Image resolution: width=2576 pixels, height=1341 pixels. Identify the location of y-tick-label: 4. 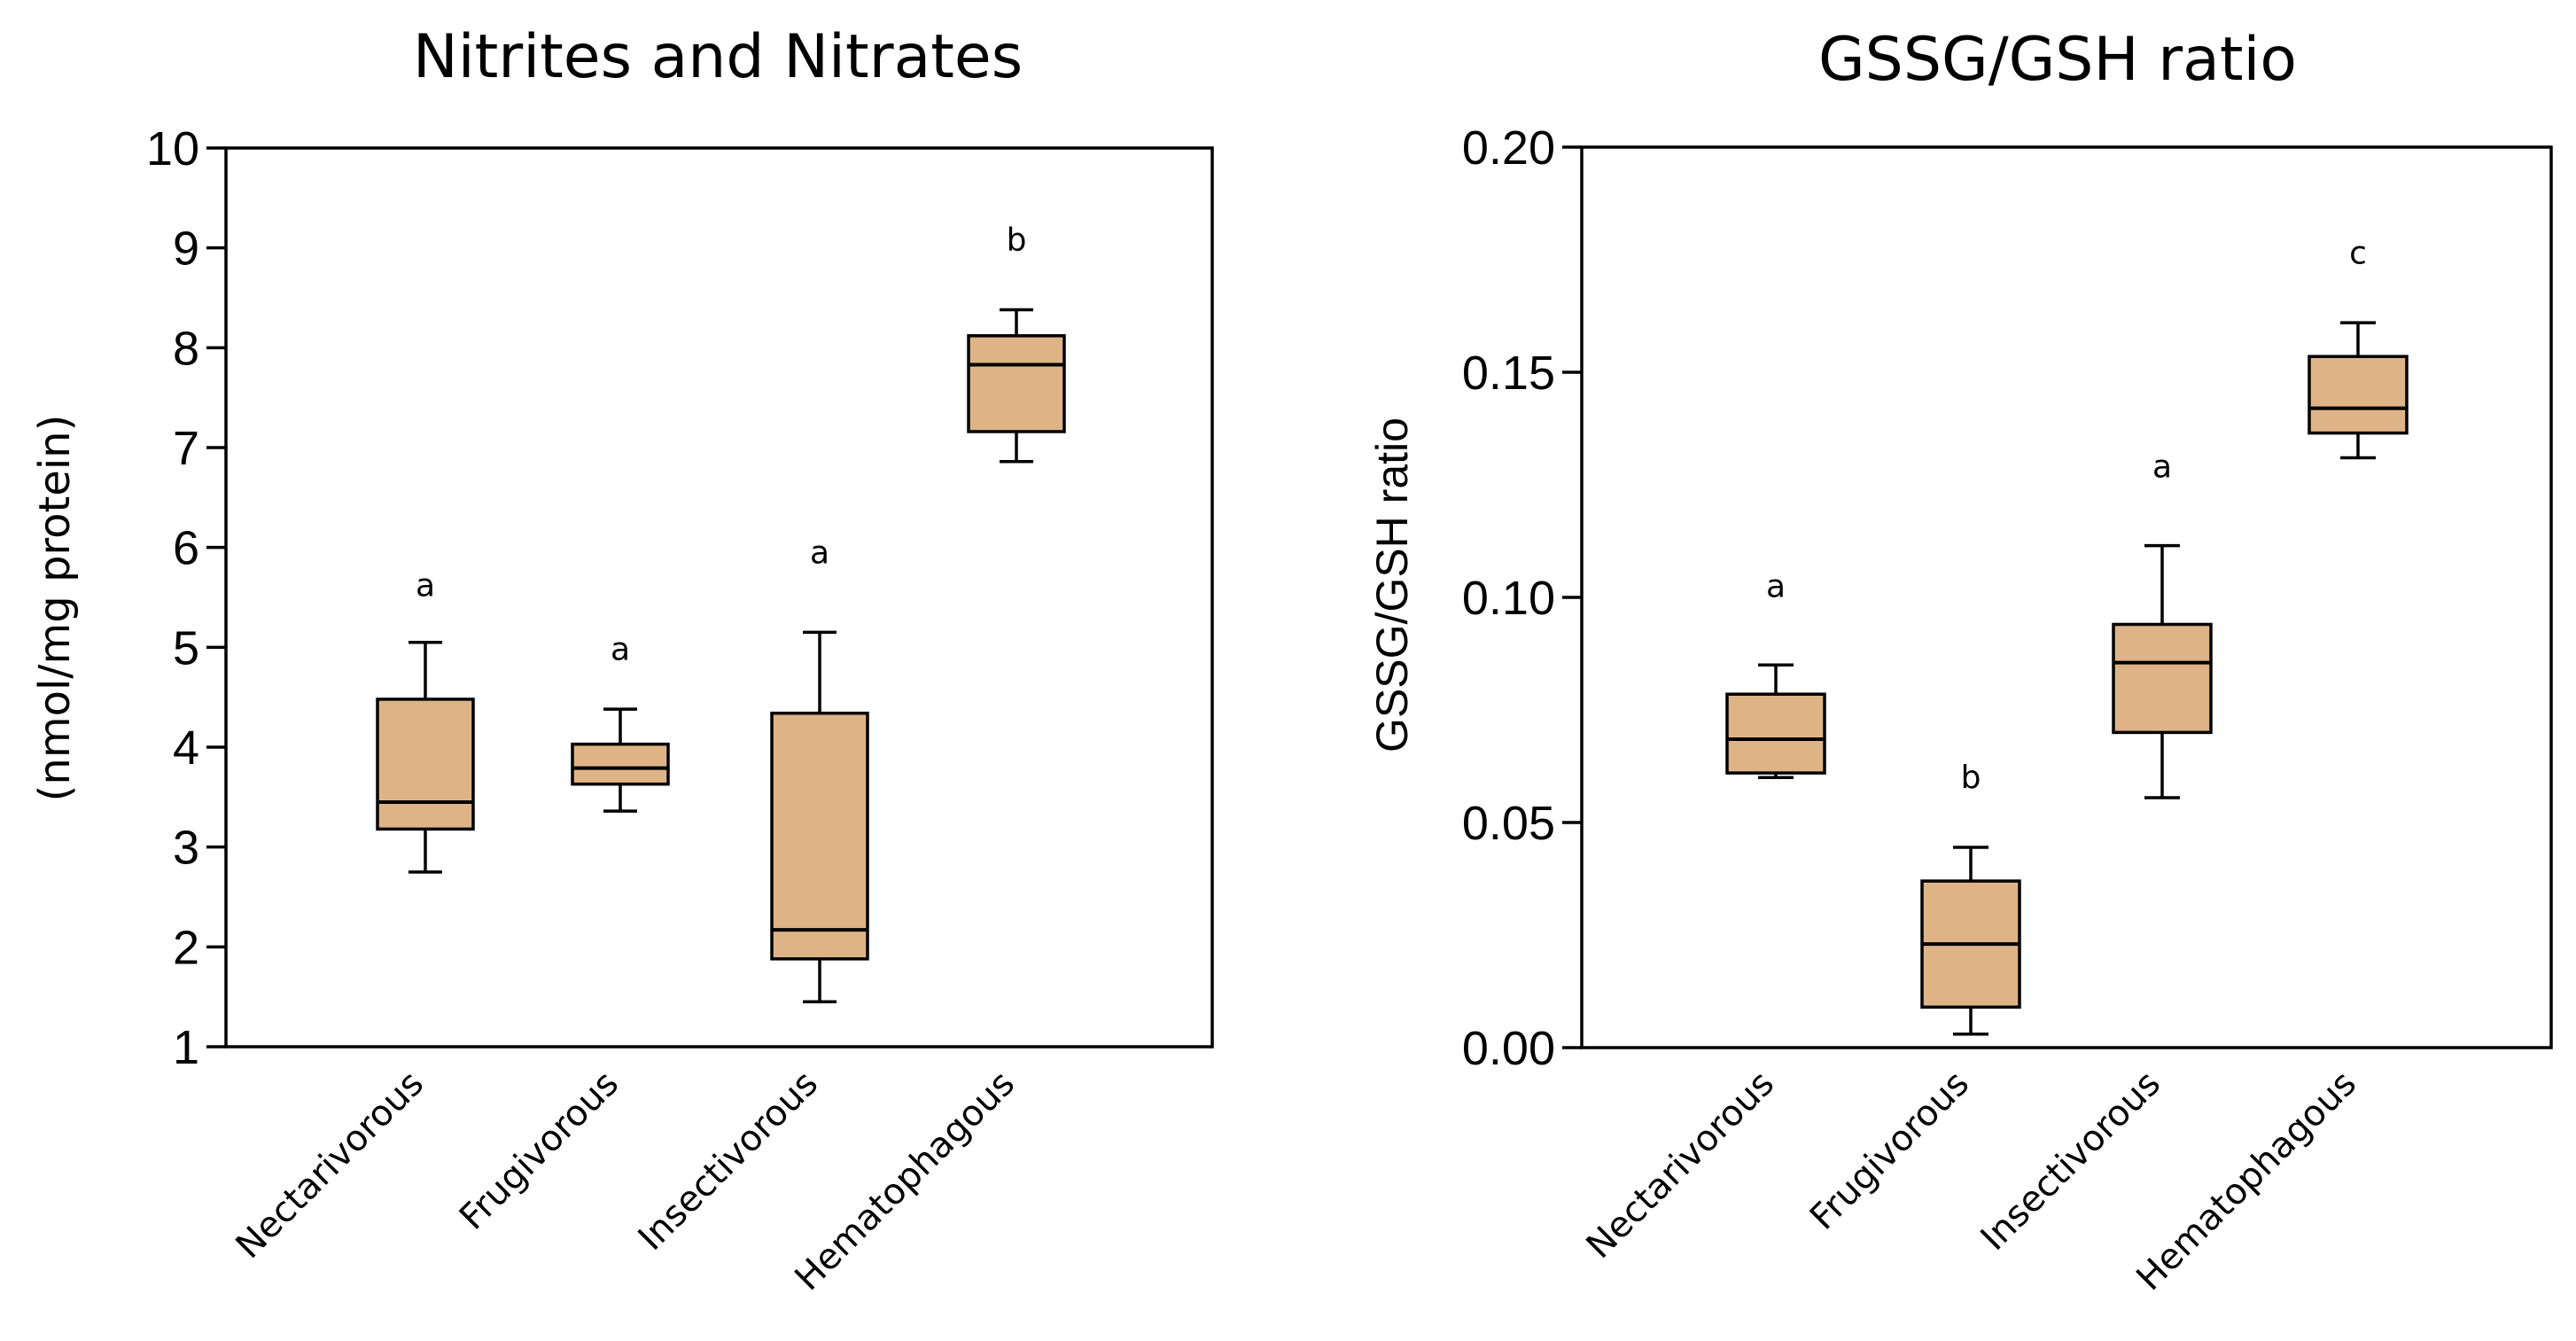
(186, 748).